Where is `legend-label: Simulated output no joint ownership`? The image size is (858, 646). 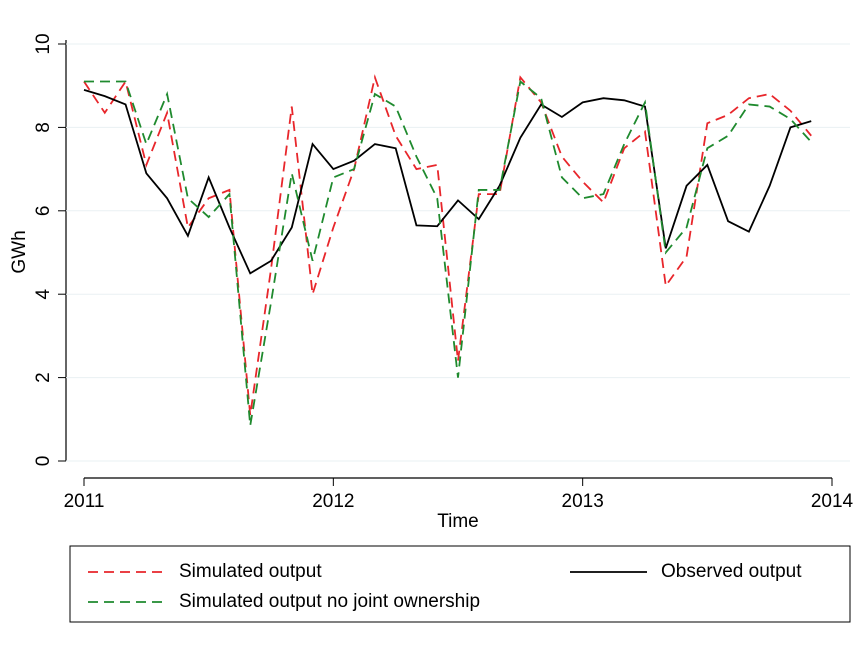
legend-label: Simulated output no joint ownership is located at coordinates (329, 601).